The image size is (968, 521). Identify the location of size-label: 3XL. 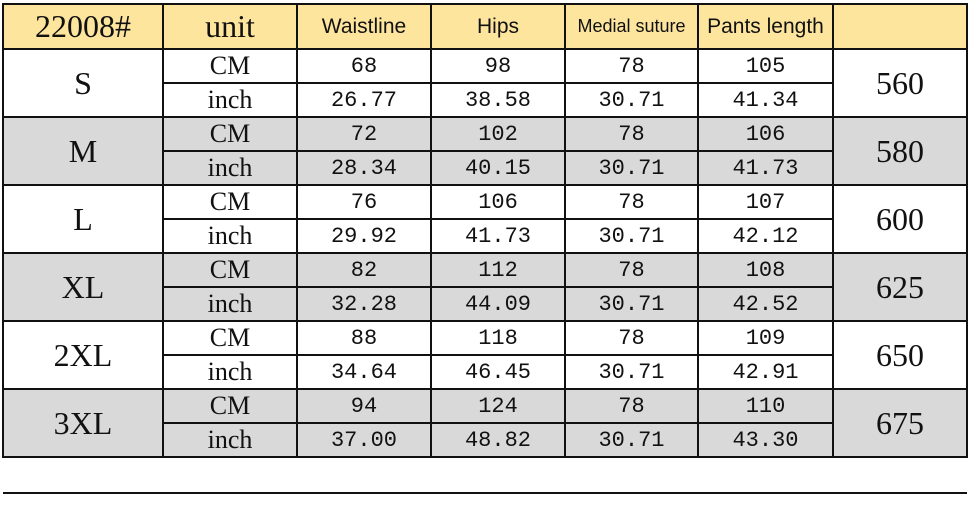
(83, 423).